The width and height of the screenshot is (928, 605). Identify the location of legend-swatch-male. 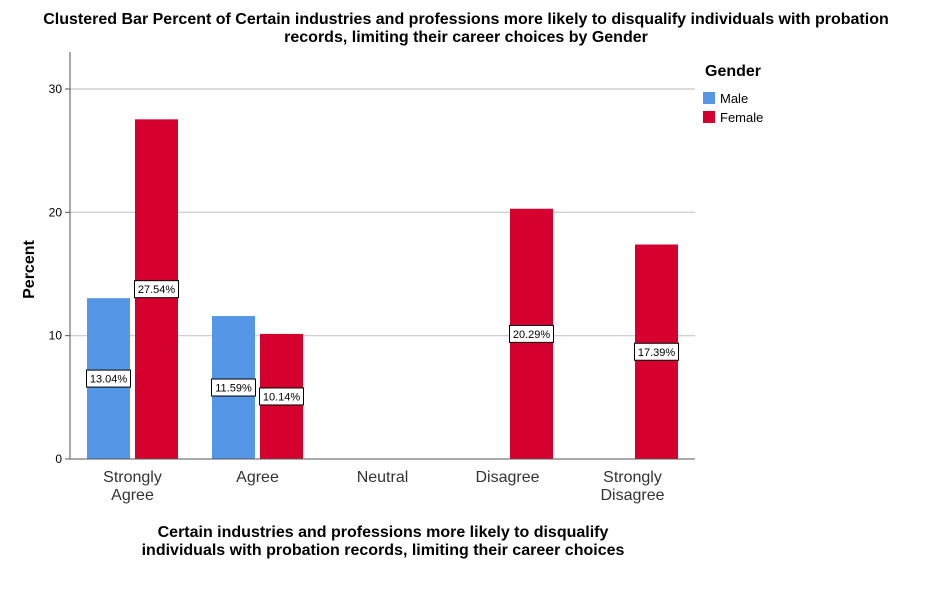
(709, 98).